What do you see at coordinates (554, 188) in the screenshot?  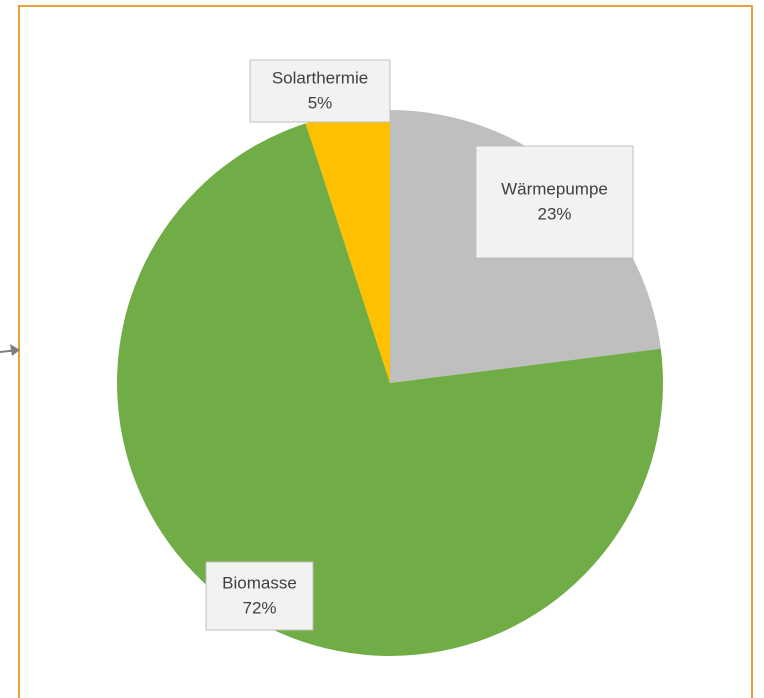 I see `category-label: Wärmepumpe` at bounding box center [554, 188].